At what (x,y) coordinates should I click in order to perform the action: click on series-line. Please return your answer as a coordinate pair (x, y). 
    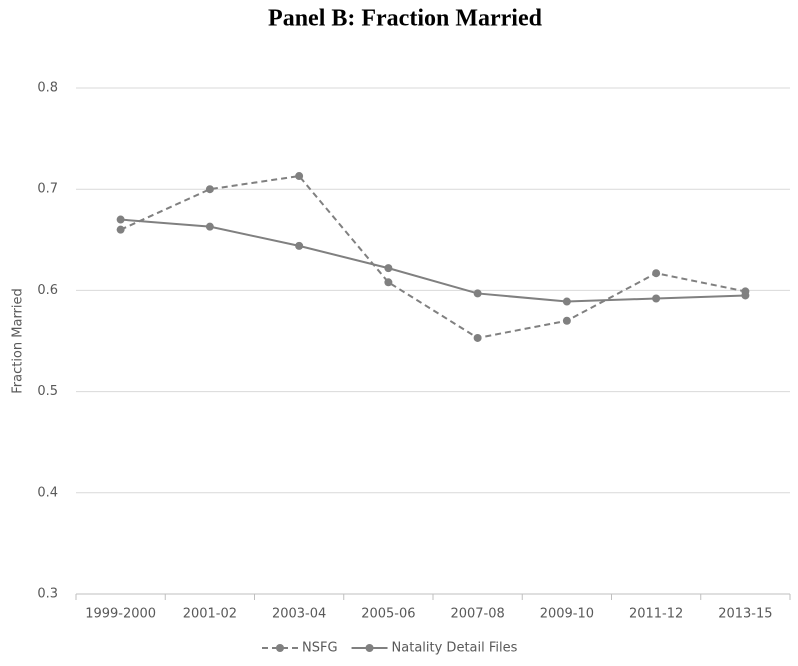
    Looking at the image, I should click on (433, 260).